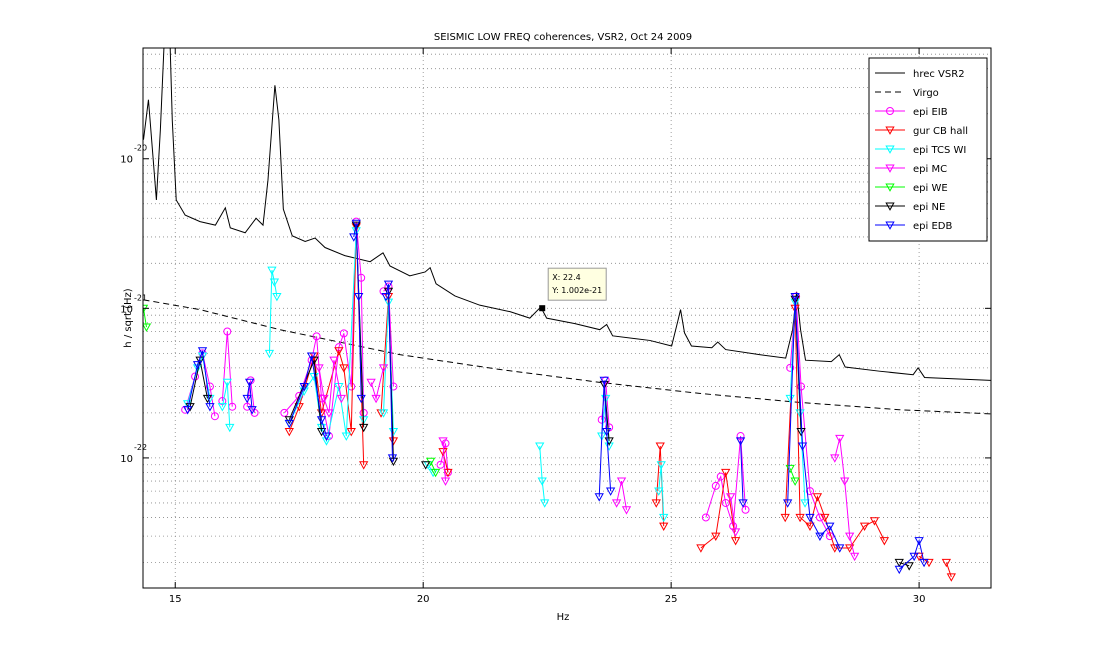  I want to click on y-tick-exponent: -22, so click(140, 447).